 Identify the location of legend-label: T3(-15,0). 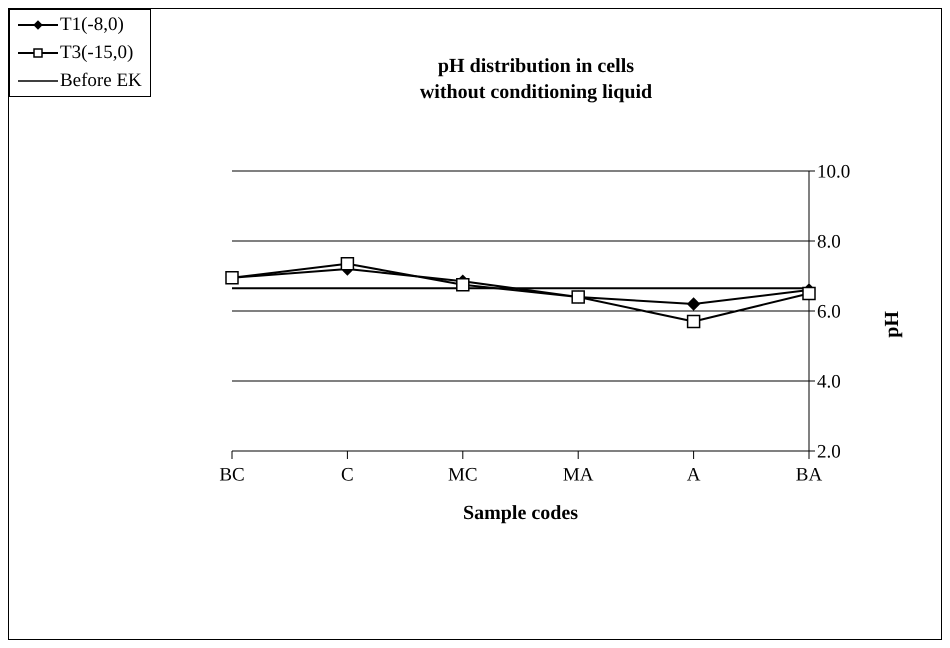
(97, 53).